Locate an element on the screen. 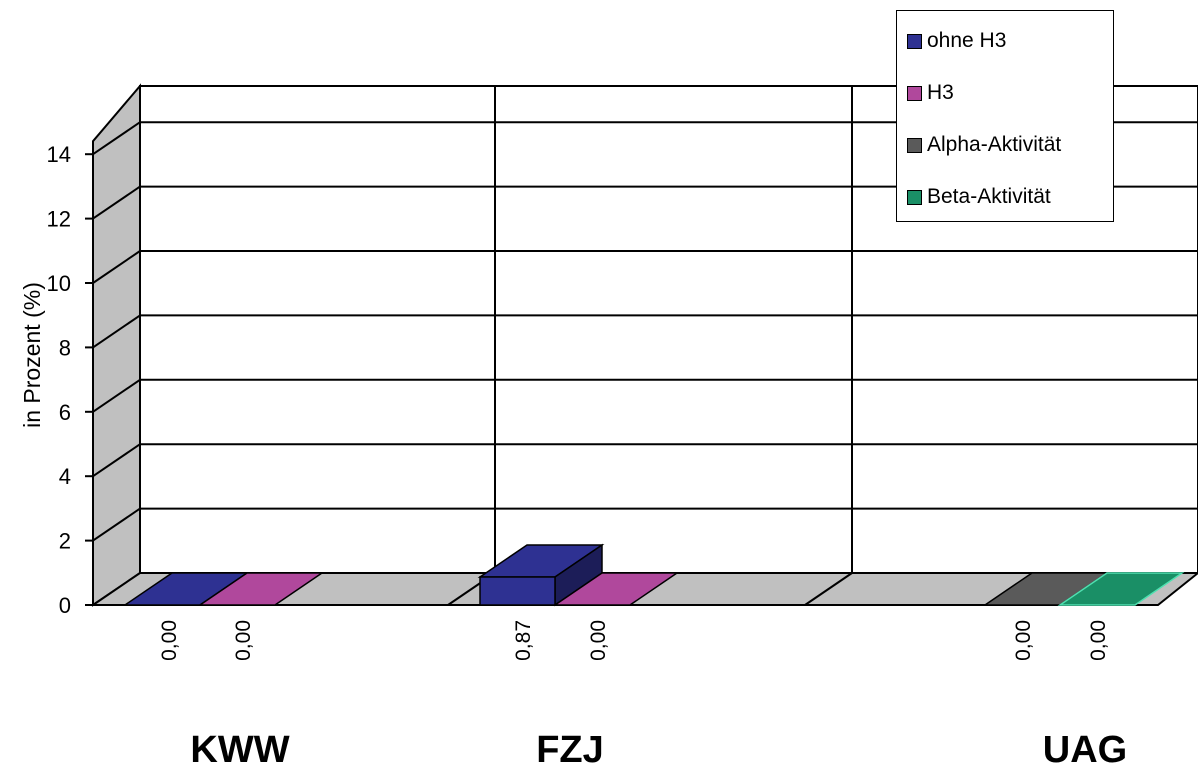  legend-item: Beta-Aktivität is located at coordinates (979, 197).